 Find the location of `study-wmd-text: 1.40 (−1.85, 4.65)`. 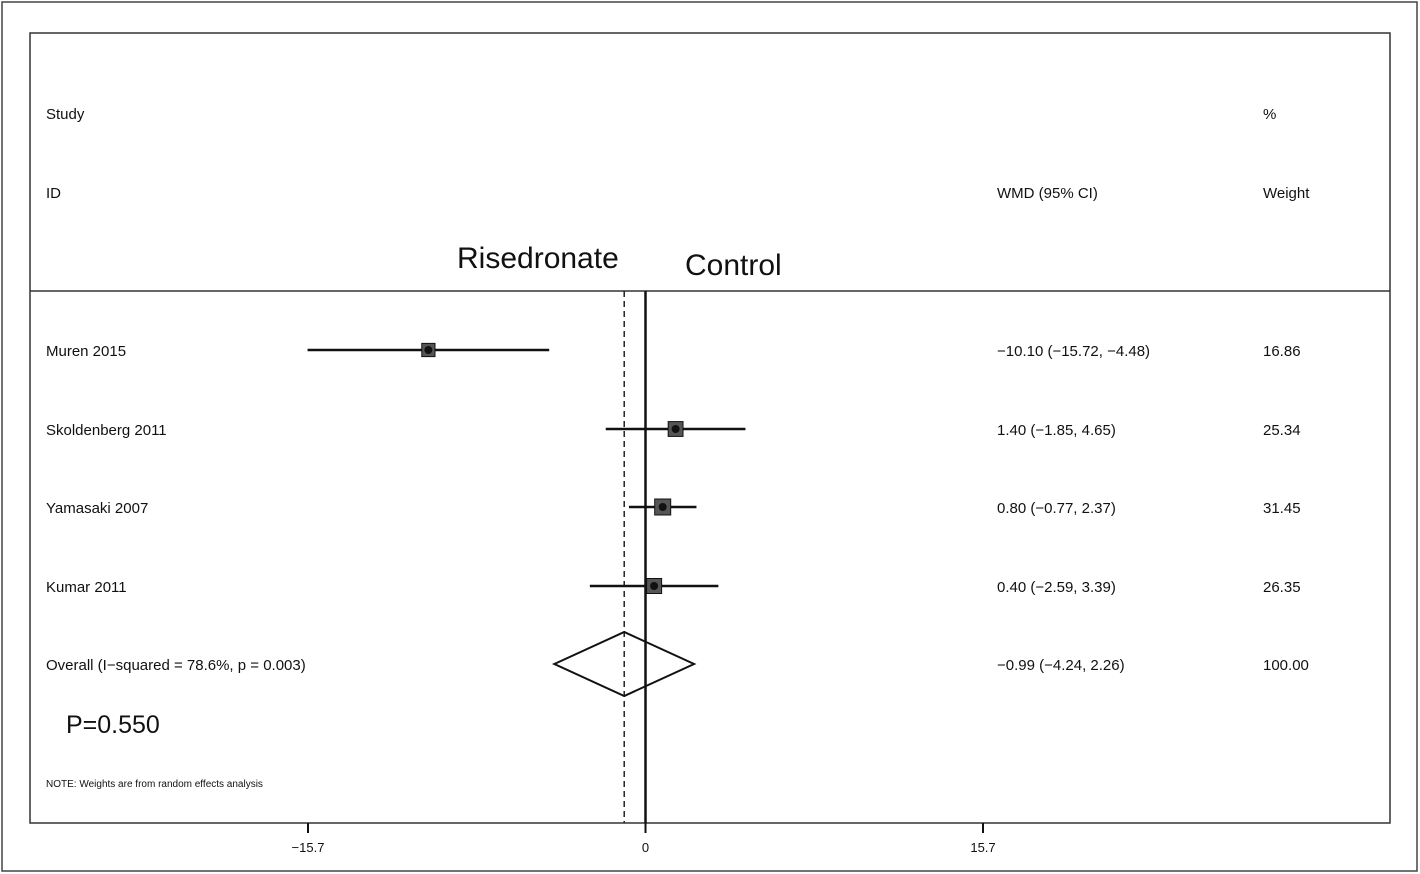

study-wmd-text: 1.40 (−1.85, 4.65) is located at coordinates (1056, 430).